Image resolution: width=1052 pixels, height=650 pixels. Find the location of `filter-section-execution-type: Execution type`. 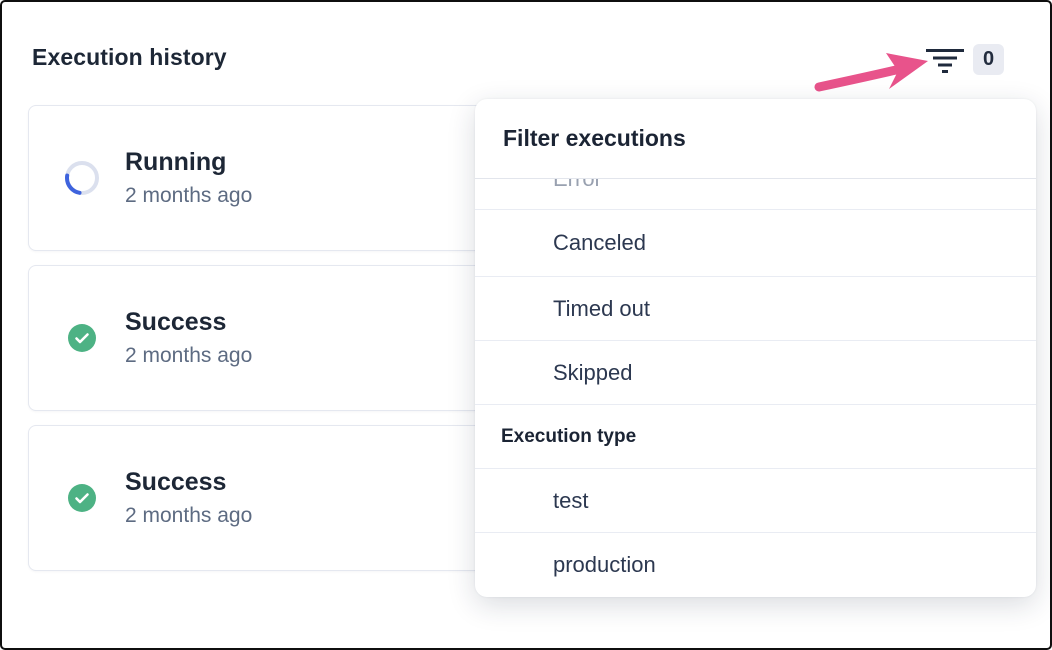

filter-section-execution-type: Execution type is located at coordinates (755, 437).